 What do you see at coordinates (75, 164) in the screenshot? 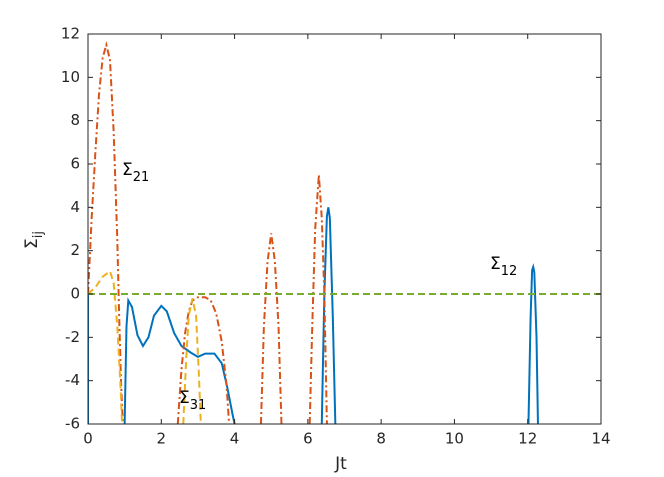
I see `y-tick-label: 6` at bounding box center [75, 164].